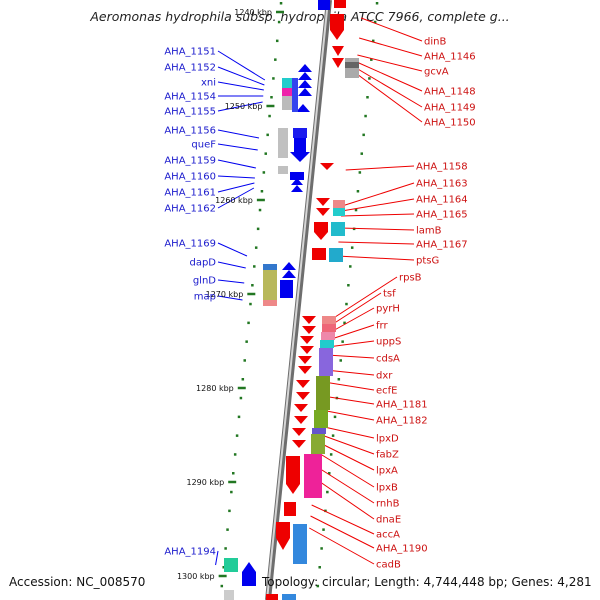 The height and width of the screenshot is (600, 600). Describe the element at coordinates (436, 72) in the screenshot. I see `gene-label-reverse: gcvA` at that location.